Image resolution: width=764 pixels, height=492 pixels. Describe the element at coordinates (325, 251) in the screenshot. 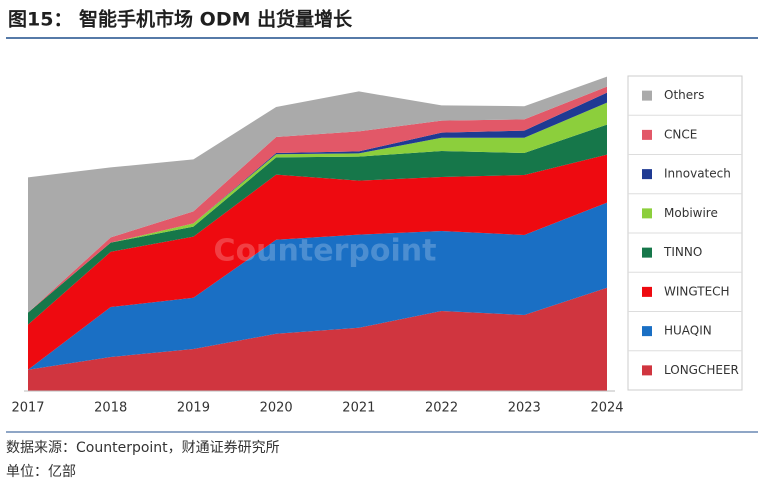

I see `watermark: Counterpoint` at that location.